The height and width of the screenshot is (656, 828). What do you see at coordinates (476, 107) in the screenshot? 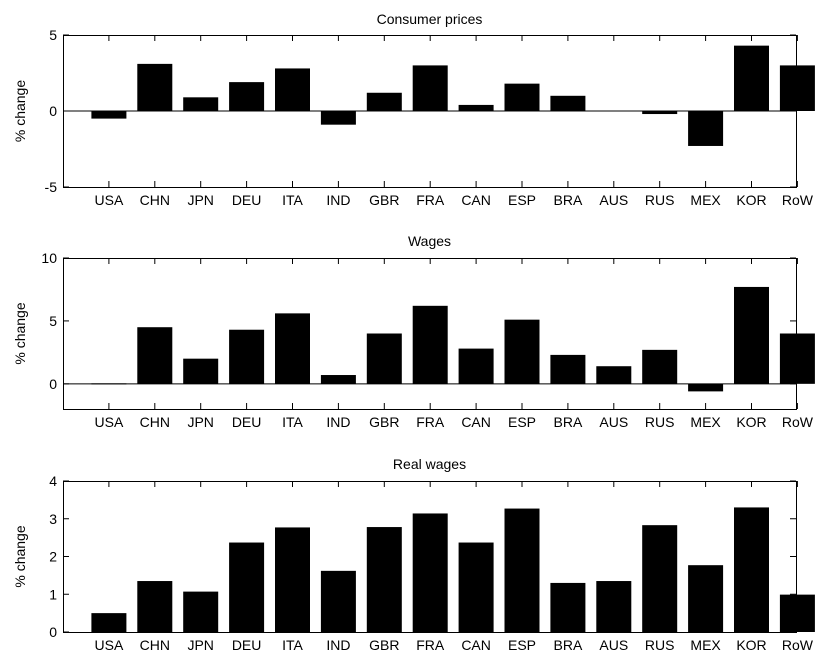
I see `consumer-prices-bar-can` at bounding box center [476, 107].